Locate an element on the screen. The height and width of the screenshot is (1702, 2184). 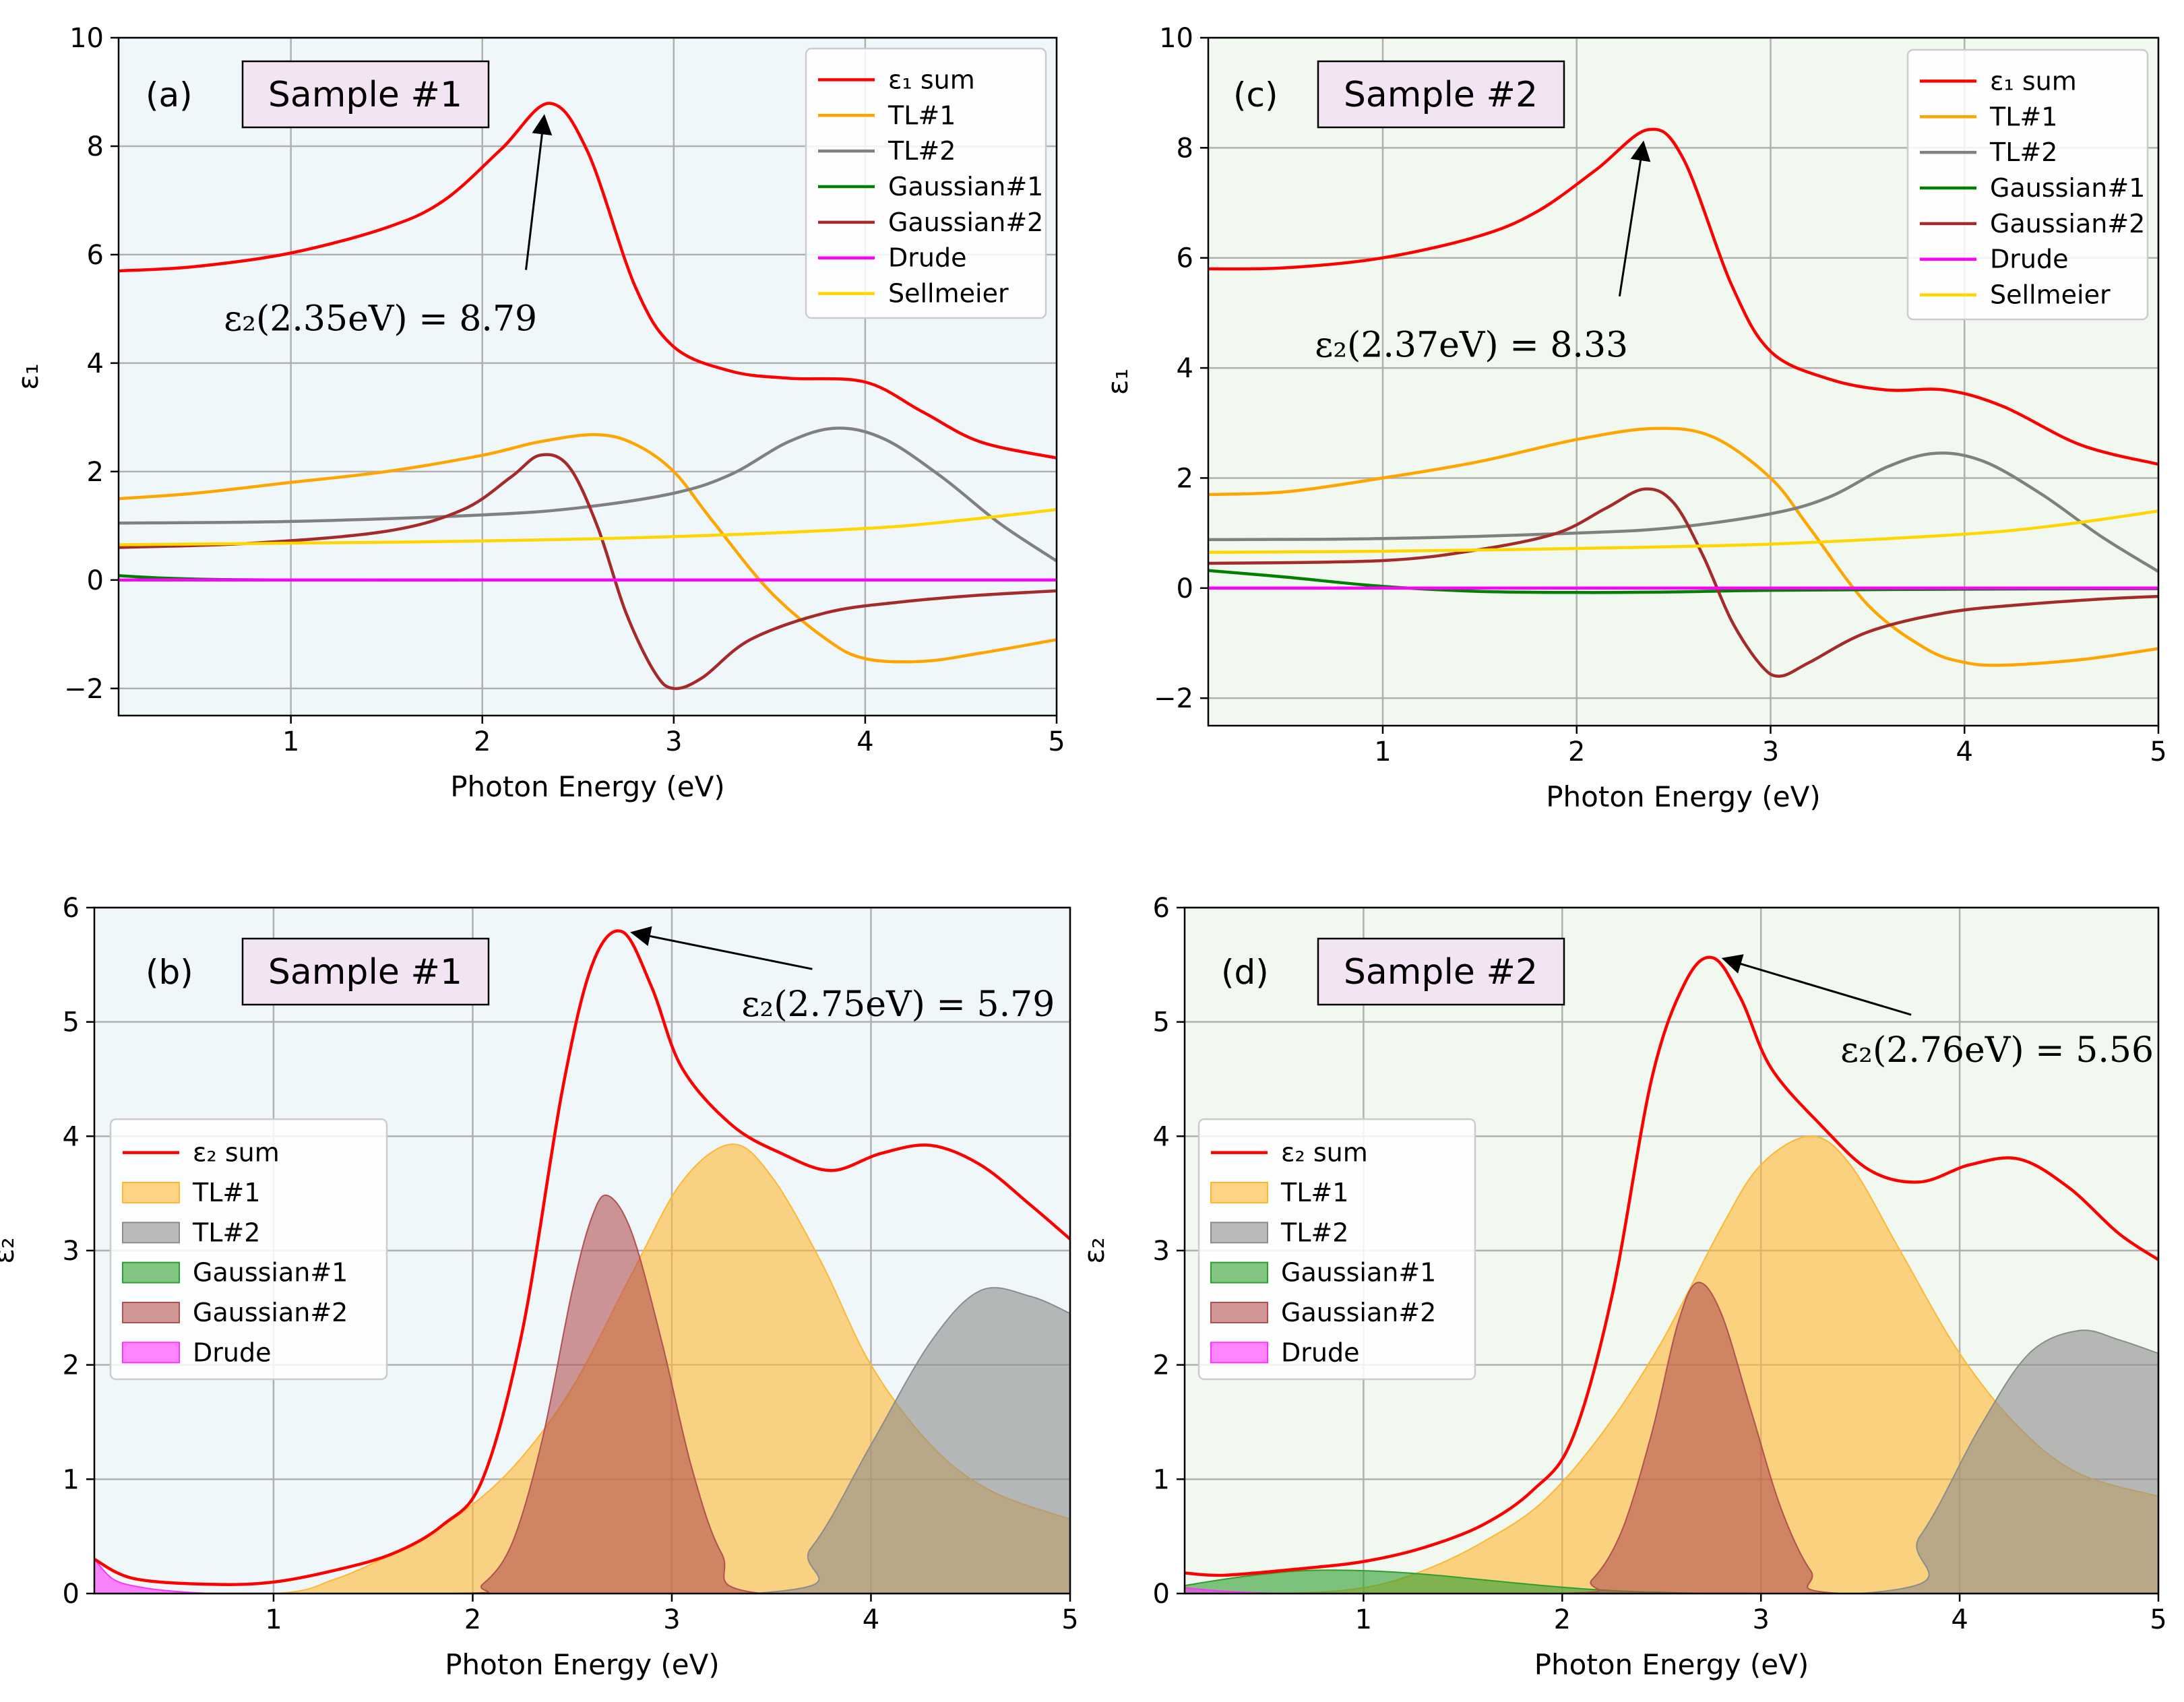
annotation-text: ε₂(2.37eV) = 8.33 is located at coordinates (1472, 345).